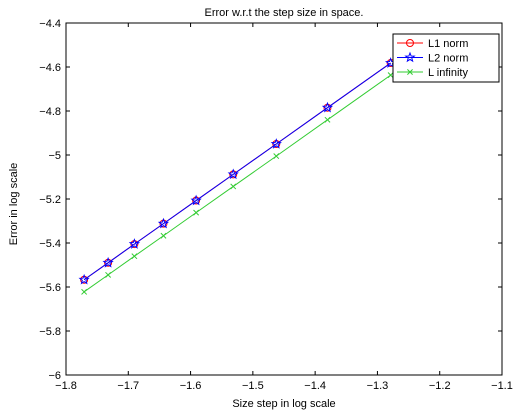  What do you see at coordinates (50, 332) in the screenshot?
I see `y-tick-label: −5.8` at bounding box center [50, 332].